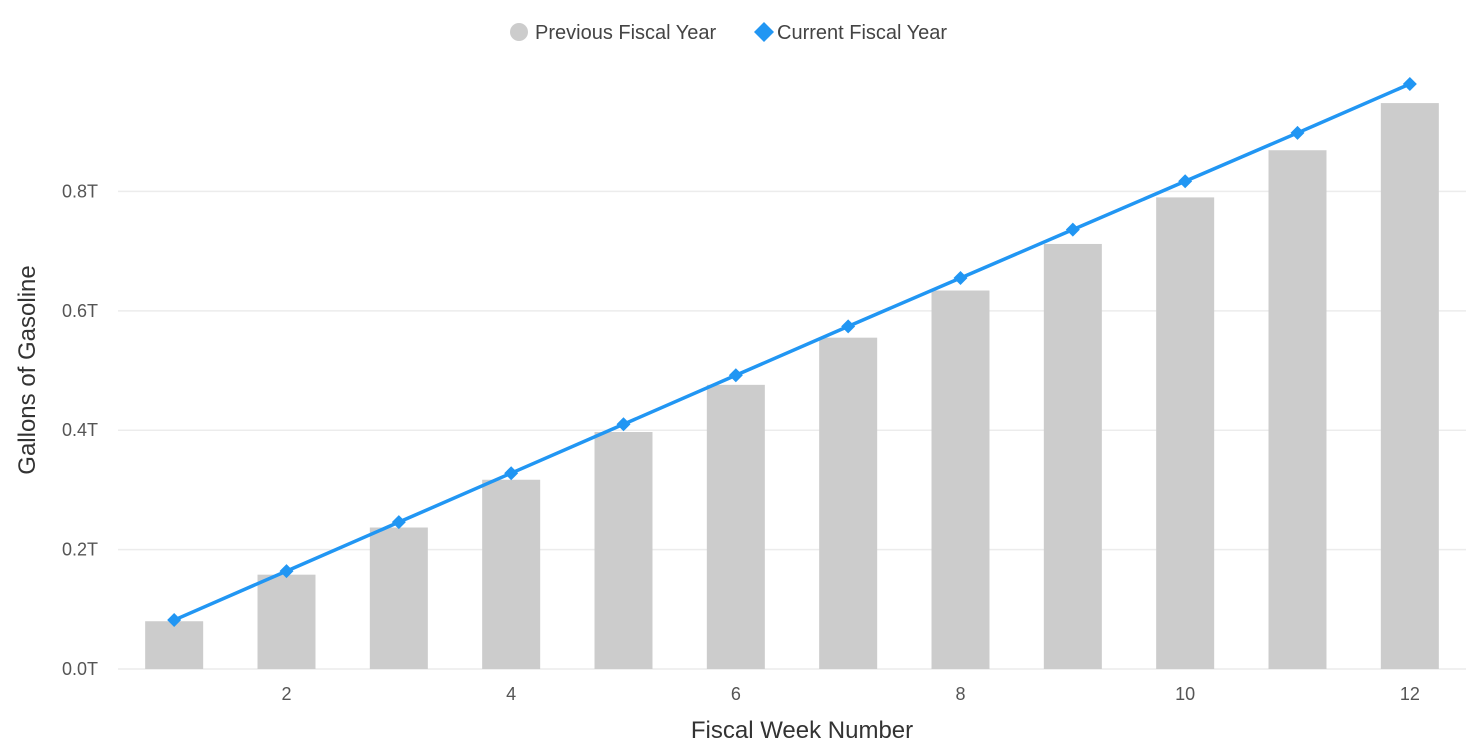 This screenshot has height=743, width=1471. Describe the element at coordinates (960, 694) in the screenshot. I see `x-tick-label: 8` at that location.